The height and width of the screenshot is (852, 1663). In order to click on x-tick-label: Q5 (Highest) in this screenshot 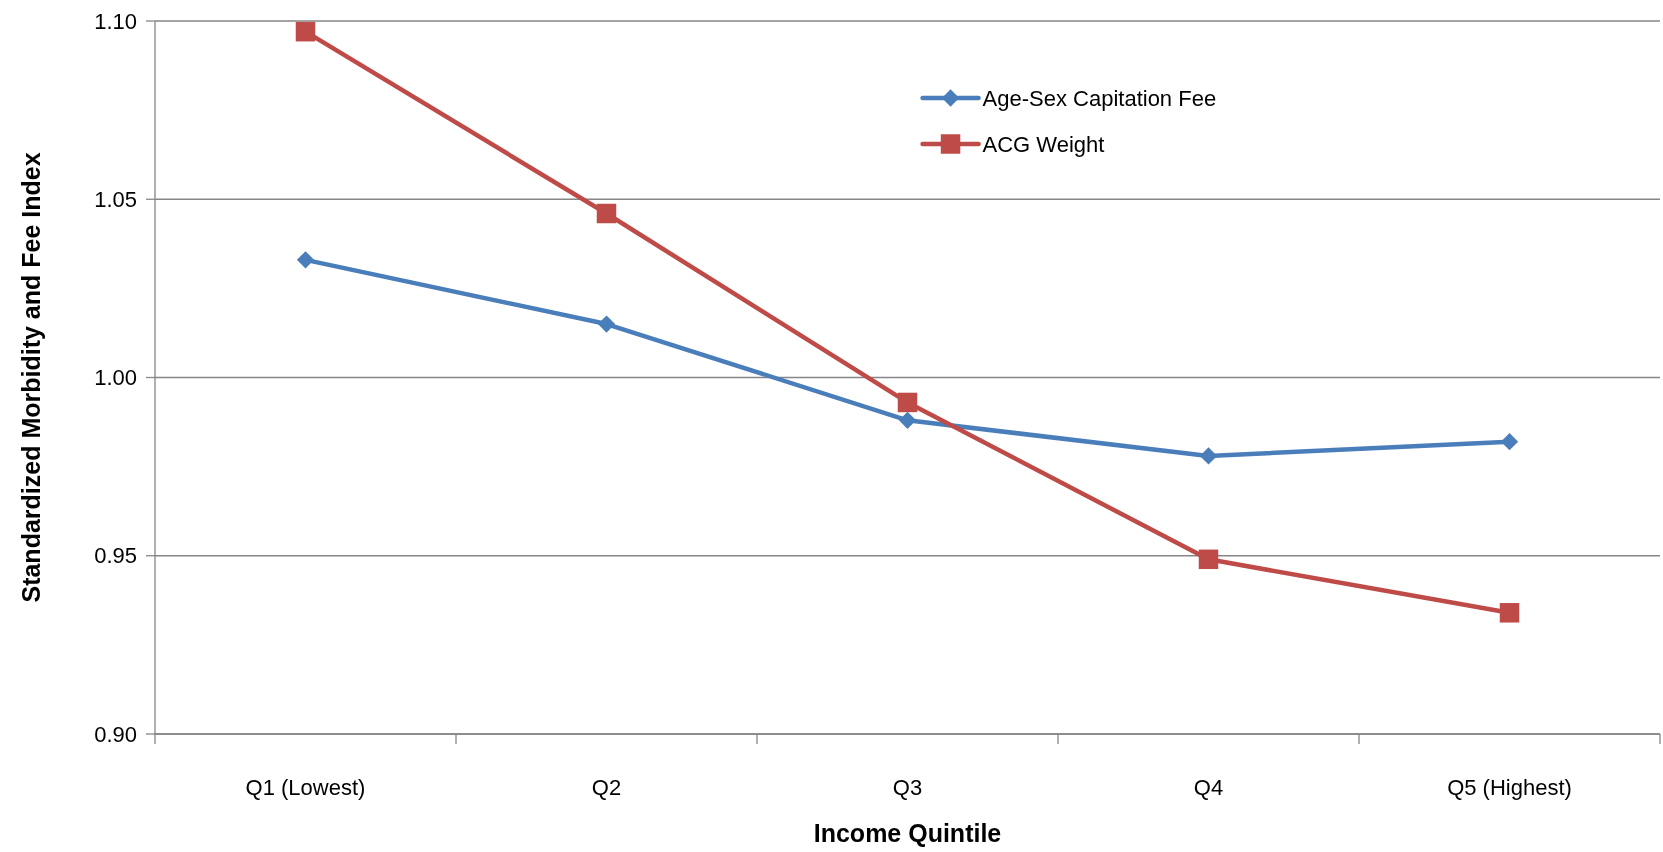, I will do `click(1509, 787)`.